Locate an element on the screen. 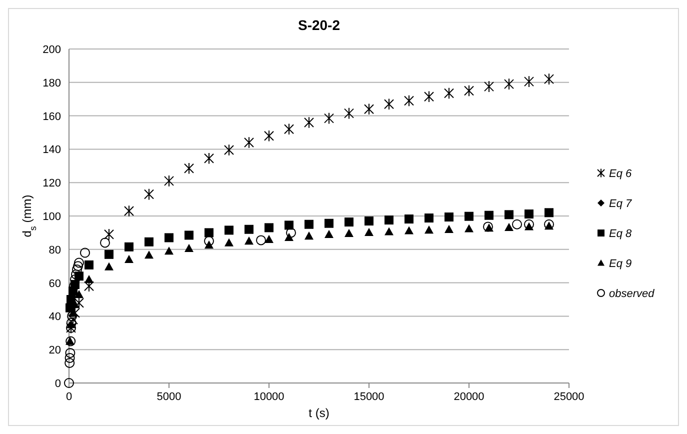 The height and width of the screenshot is (434, 687). y-tick-label: 20 is located at coordinates (54, 350).